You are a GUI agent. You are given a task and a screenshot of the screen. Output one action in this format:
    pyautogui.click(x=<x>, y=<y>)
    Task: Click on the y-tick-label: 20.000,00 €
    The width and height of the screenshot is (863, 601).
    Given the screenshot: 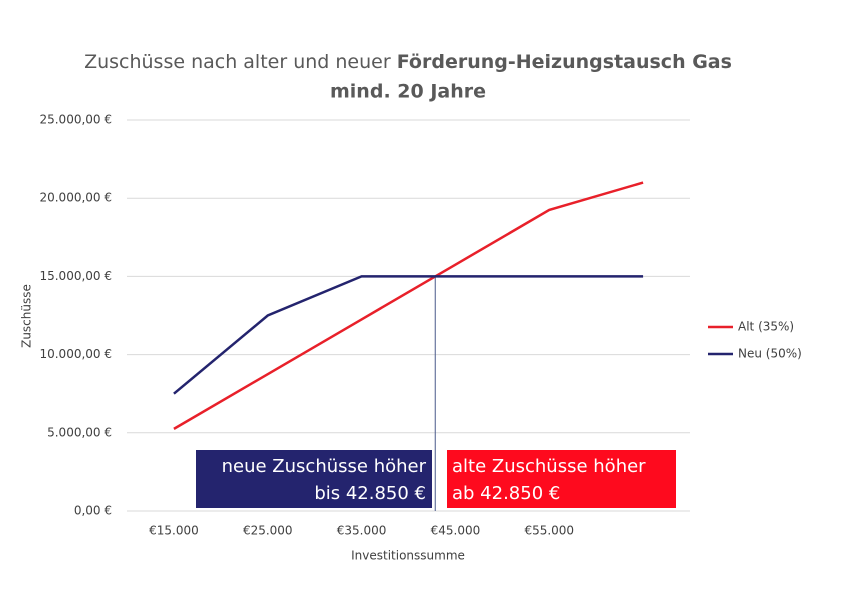 What is the action you would take?
    pyautogui.click(x=75, y=198)
    